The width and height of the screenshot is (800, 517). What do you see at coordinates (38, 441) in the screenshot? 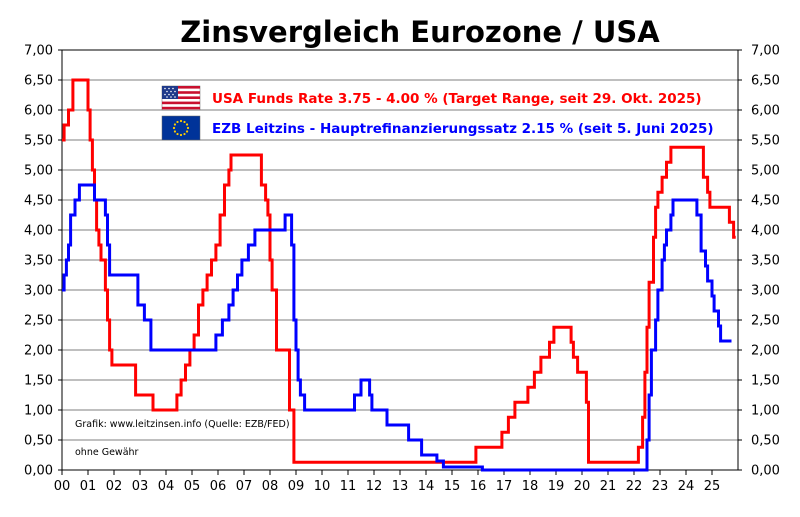
I see `y-tick-label-left: 0,50` at bounding box center [38, 441].